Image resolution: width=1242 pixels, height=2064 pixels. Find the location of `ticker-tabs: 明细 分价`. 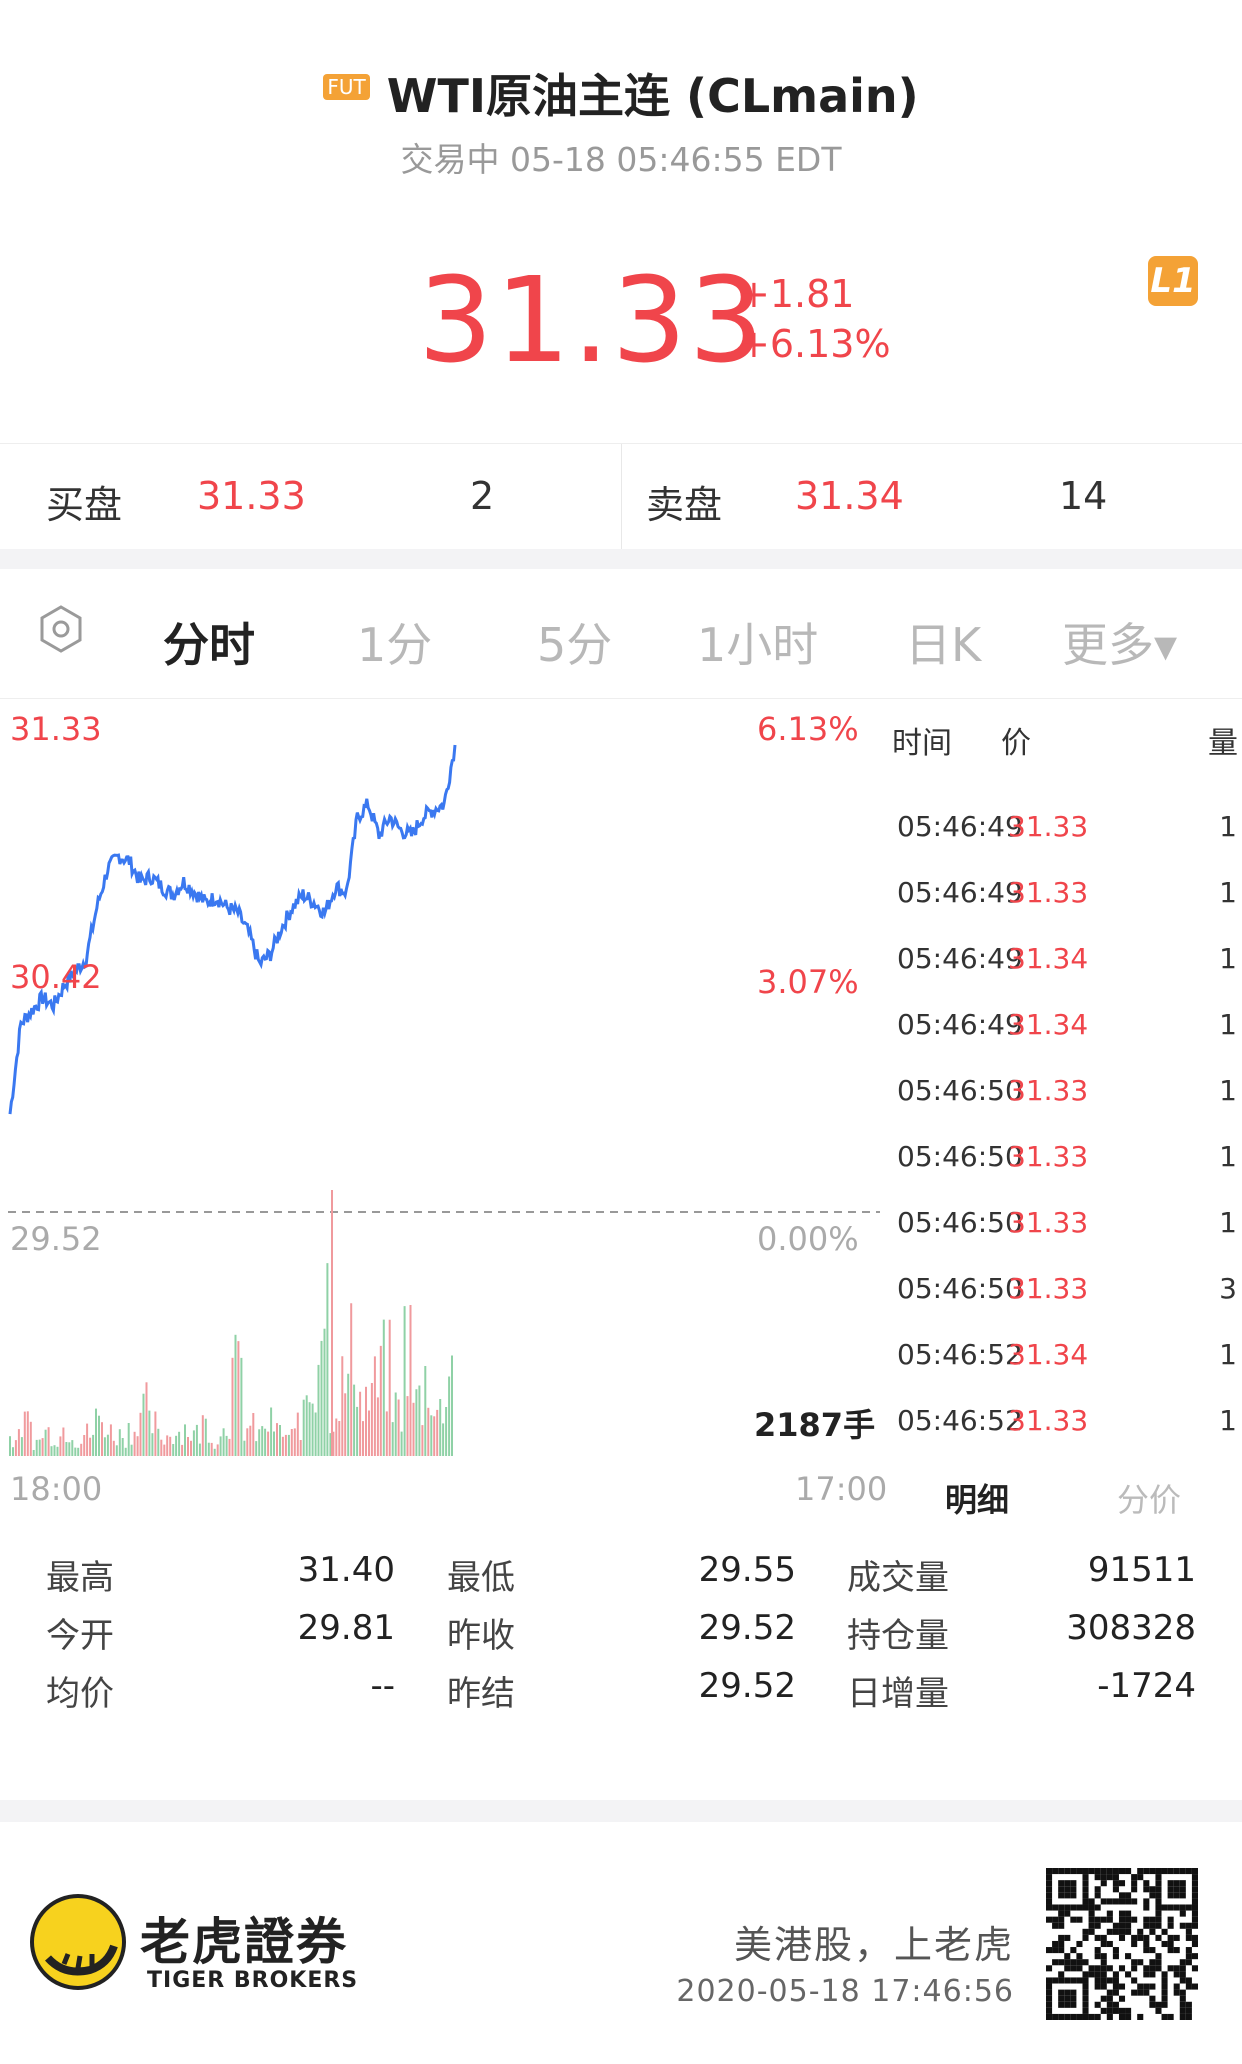

ticker-tabs: 明细 分价 is located at coordinates (1063, 1495).